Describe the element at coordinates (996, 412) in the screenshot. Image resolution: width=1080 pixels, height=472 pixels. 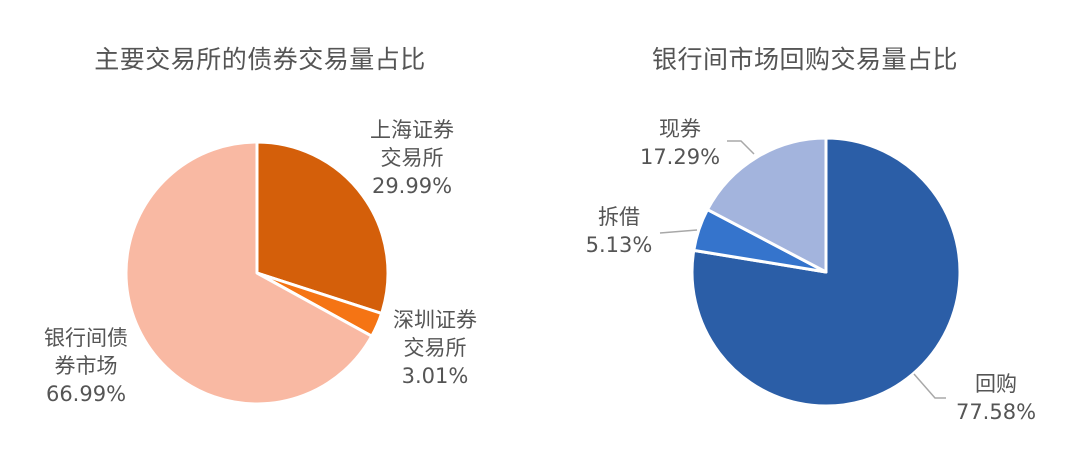
I see `label-value: 77.58%` at that location.